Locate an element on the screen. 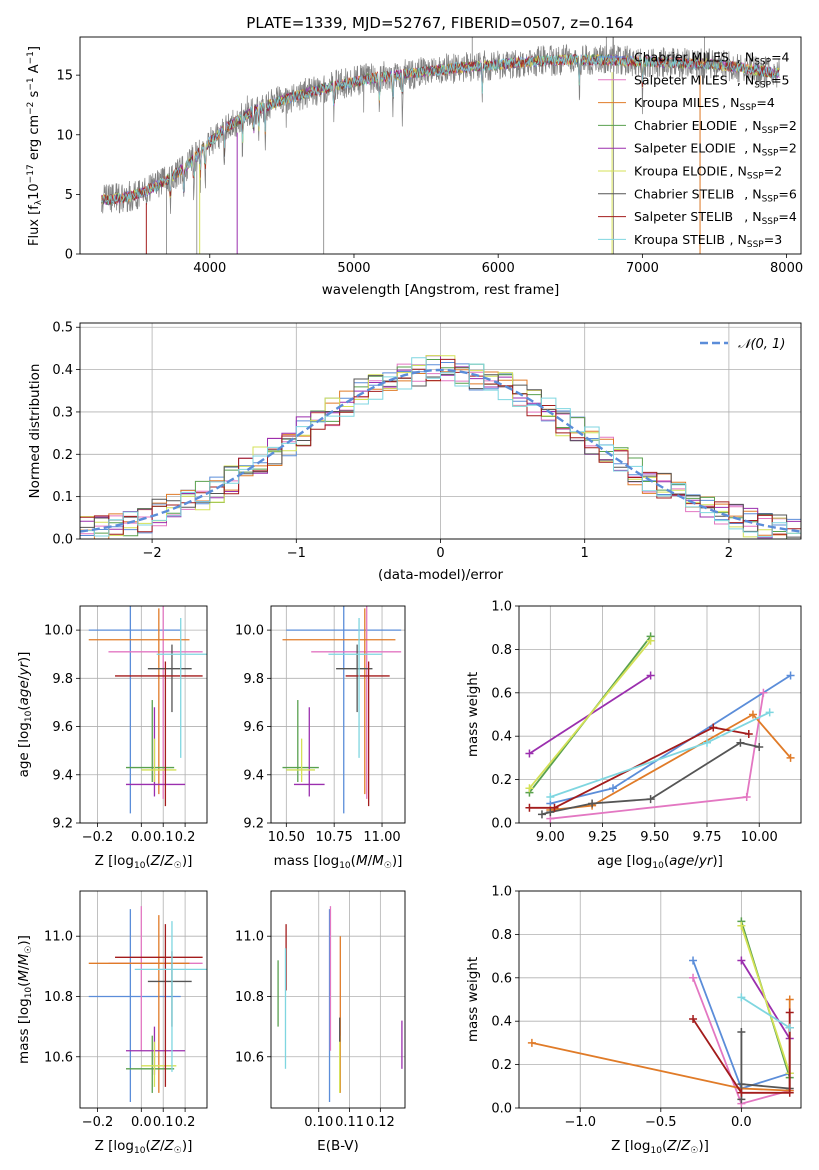 The image size is (819, 1170). age-vs-Z-series-group is located at coordinates (147, 710).